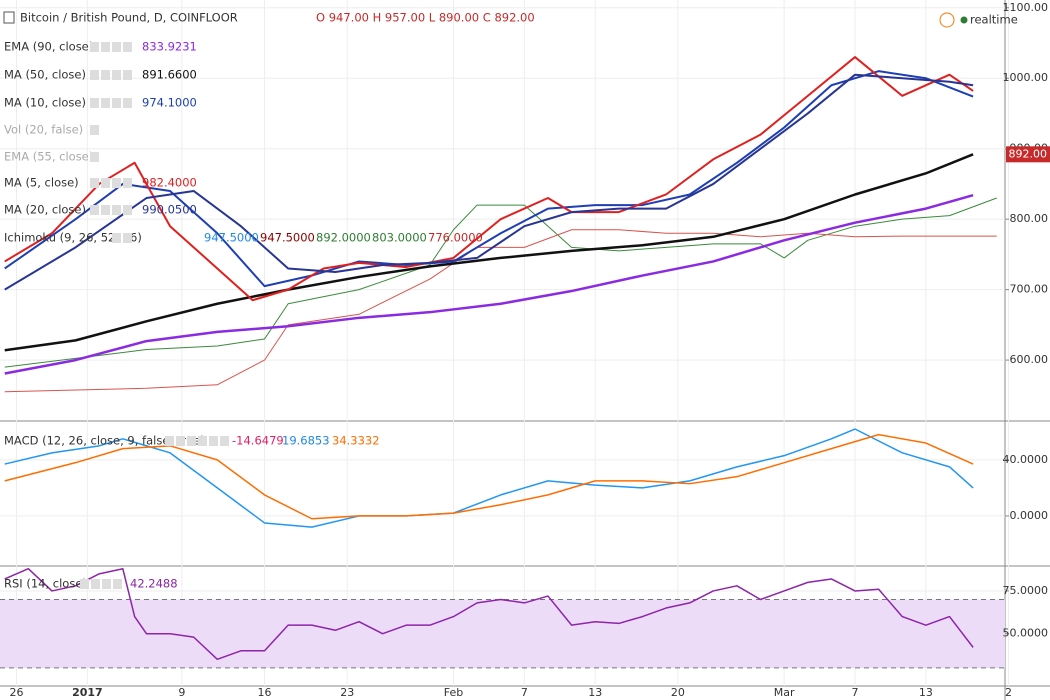 The image size is (1050, 700). I want to click on legend-value: 892.0000, so click(343, 238).